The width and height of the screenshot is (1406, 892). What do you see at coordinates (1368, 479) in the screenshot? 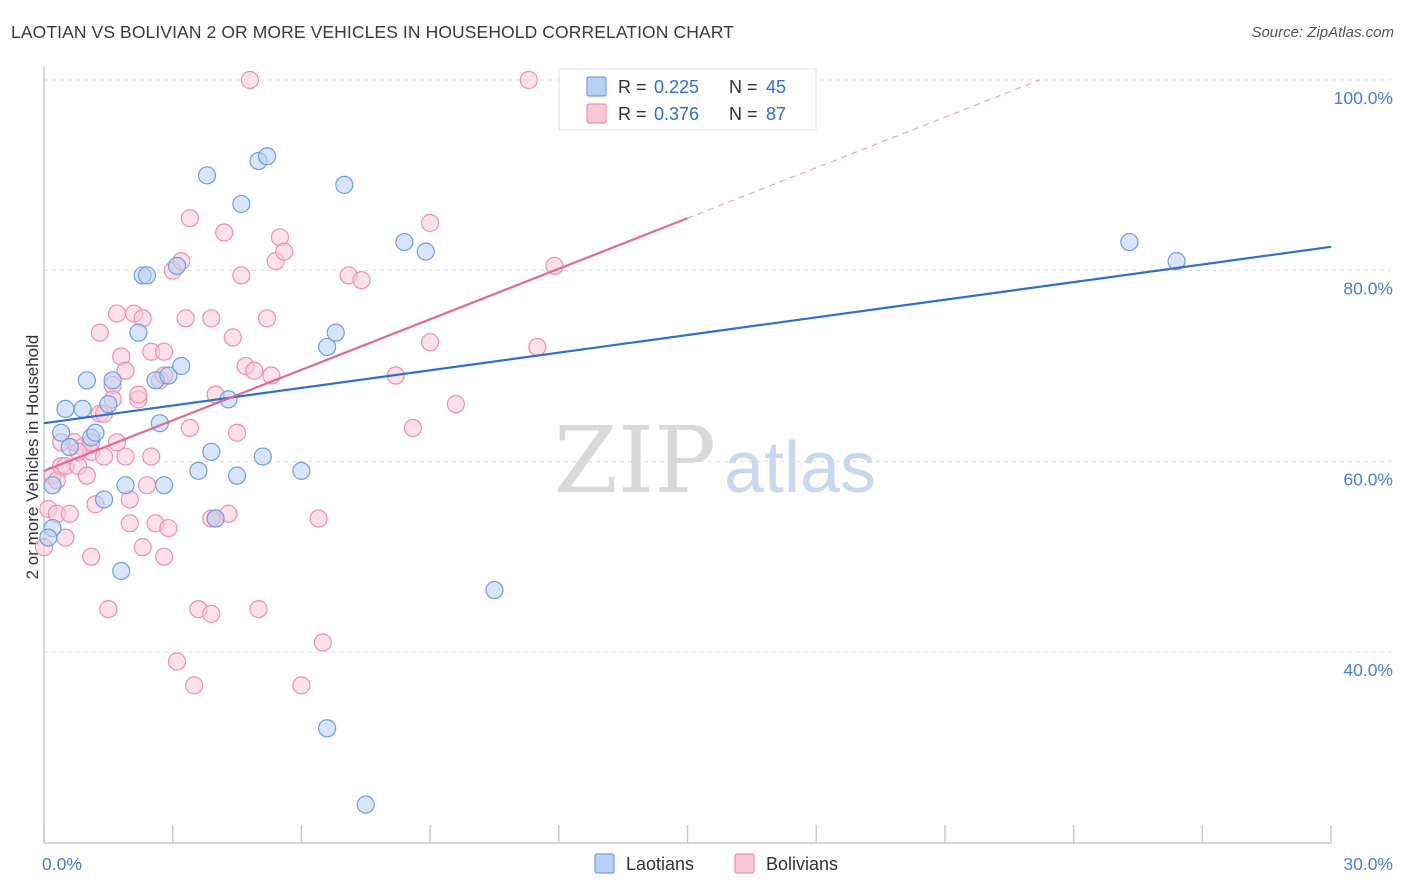
I see `y-tick-label: 60.0%` at bounding box center [1368, 479].